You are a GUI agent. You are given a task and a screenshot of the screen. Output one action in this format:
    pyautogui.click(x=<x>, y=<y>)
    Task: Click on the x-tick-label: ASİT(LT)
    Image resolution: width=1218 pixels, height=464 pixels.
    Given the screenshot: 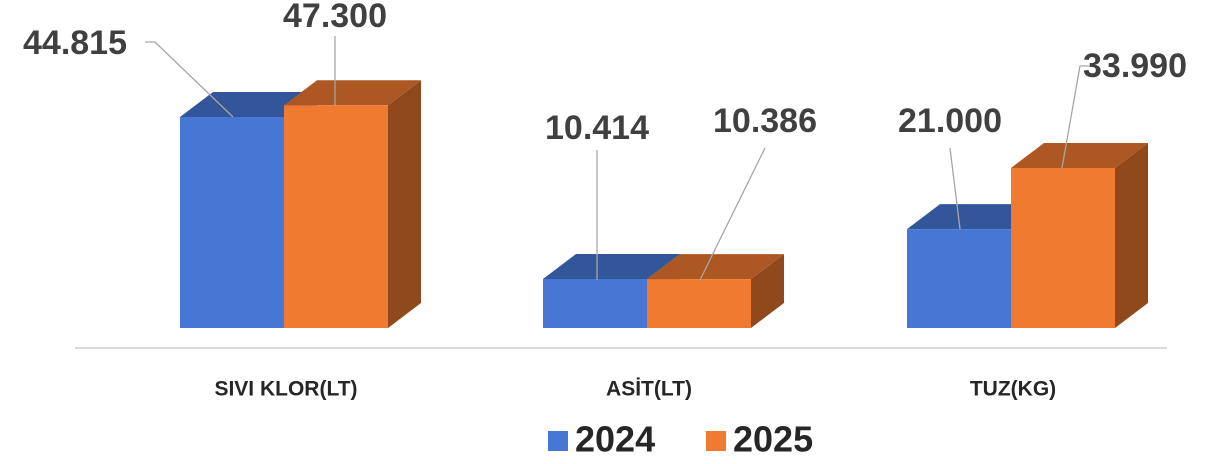 What is the action you would take?
    pyautogui.click(x=649, y=389)
    